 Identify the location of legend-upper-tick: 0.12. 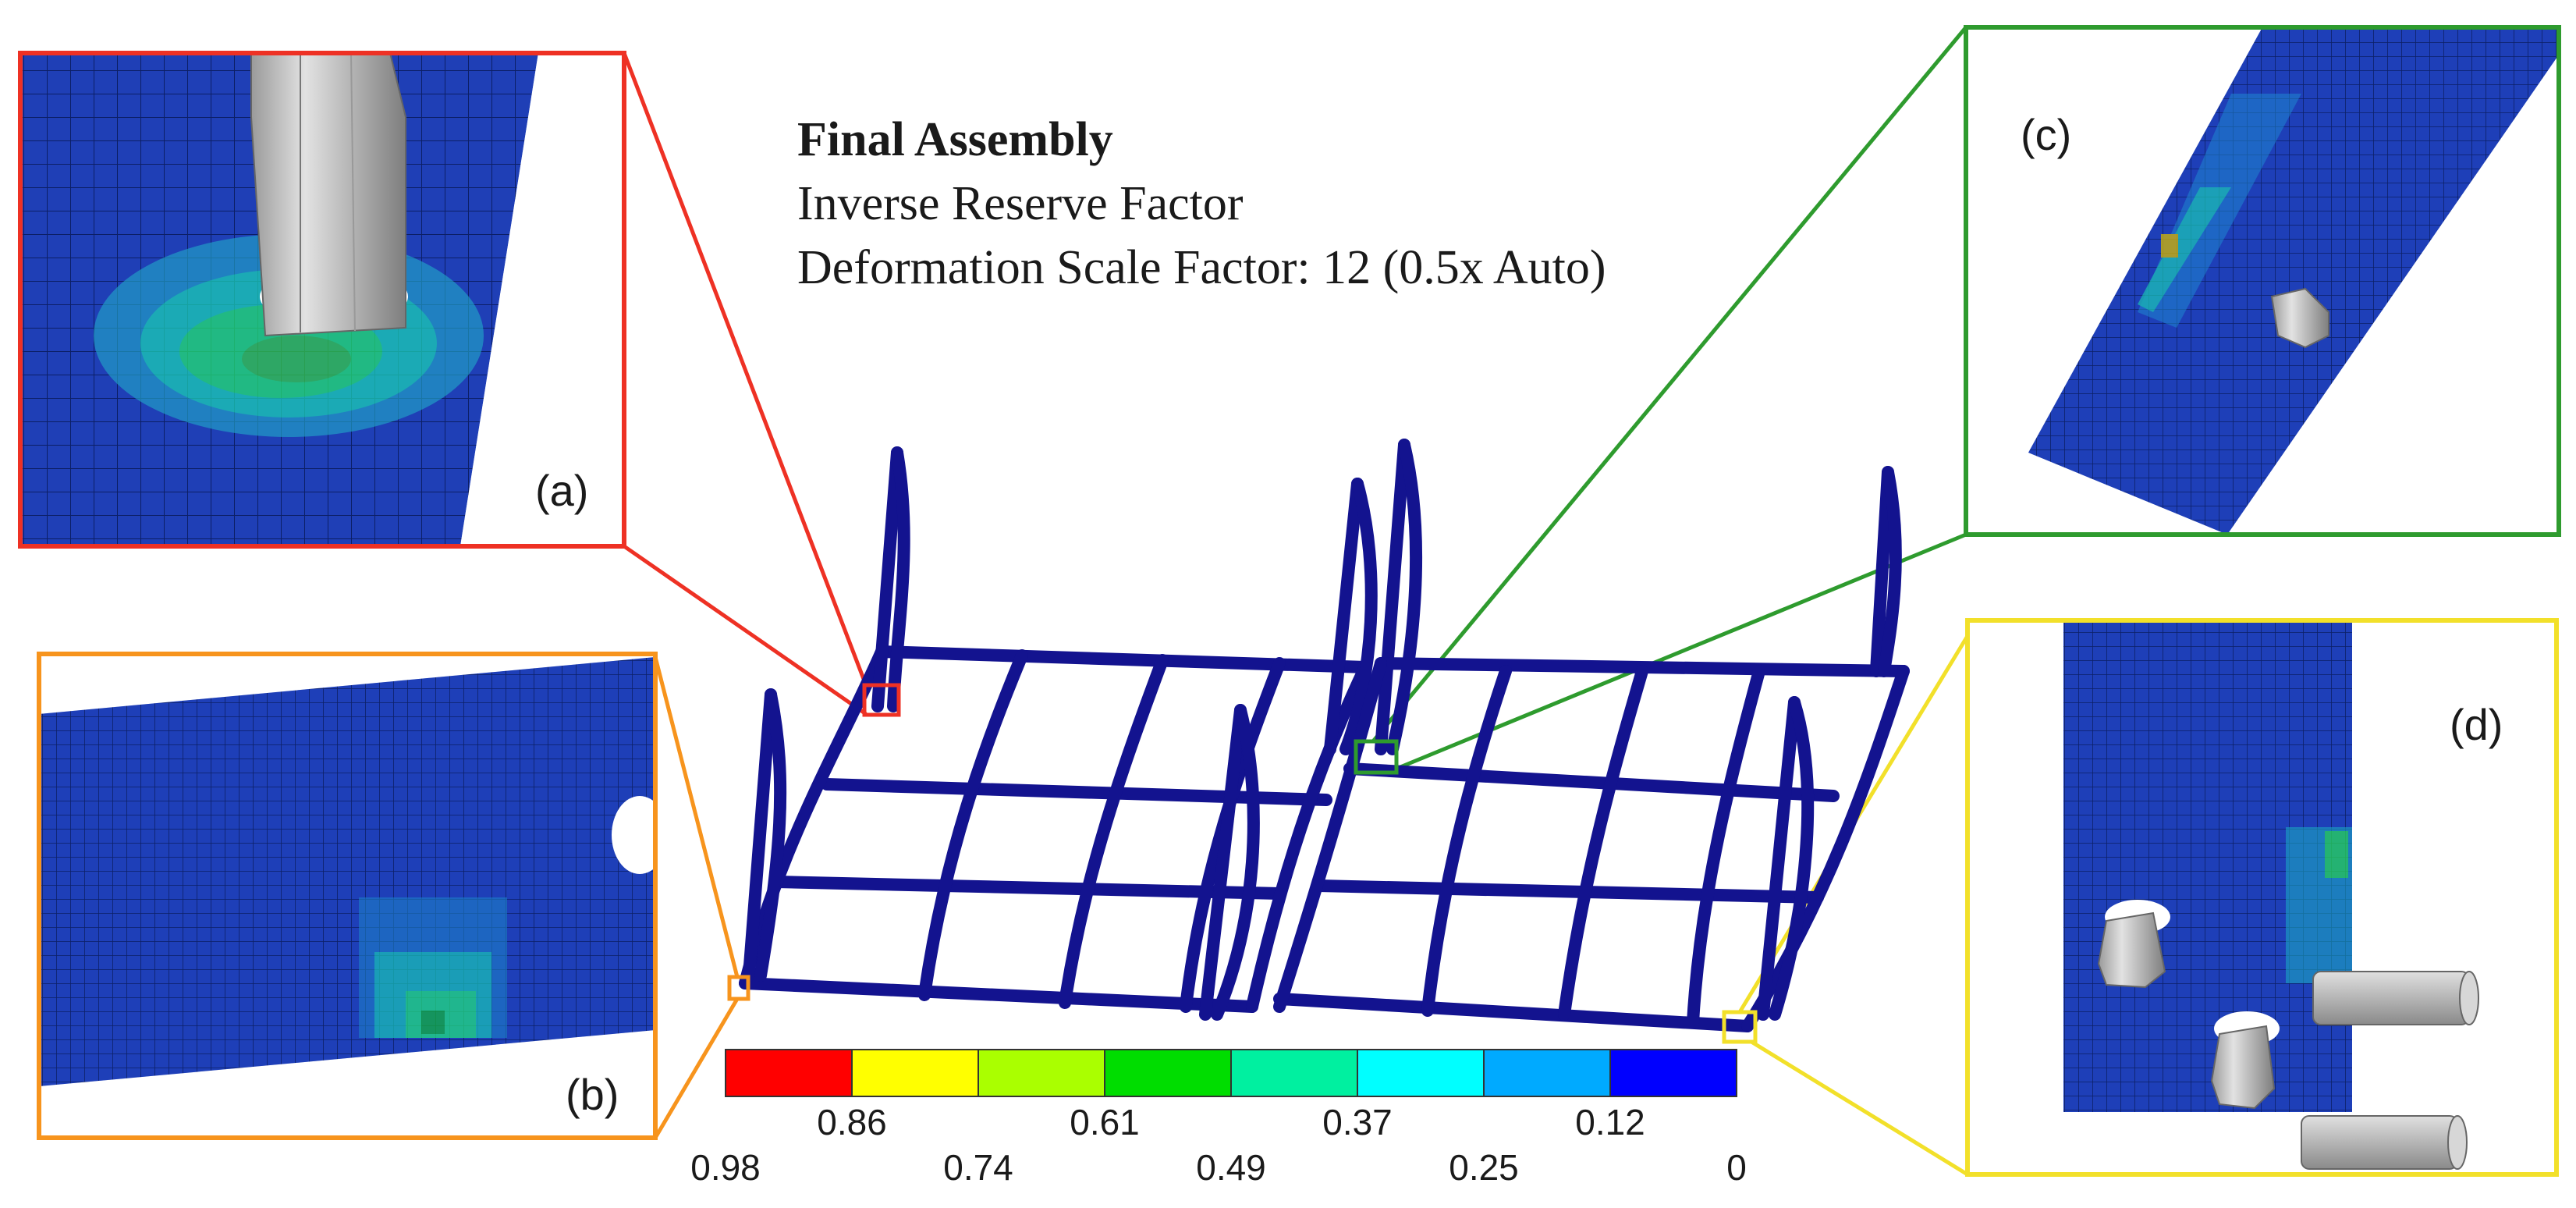
(1610, 1122).